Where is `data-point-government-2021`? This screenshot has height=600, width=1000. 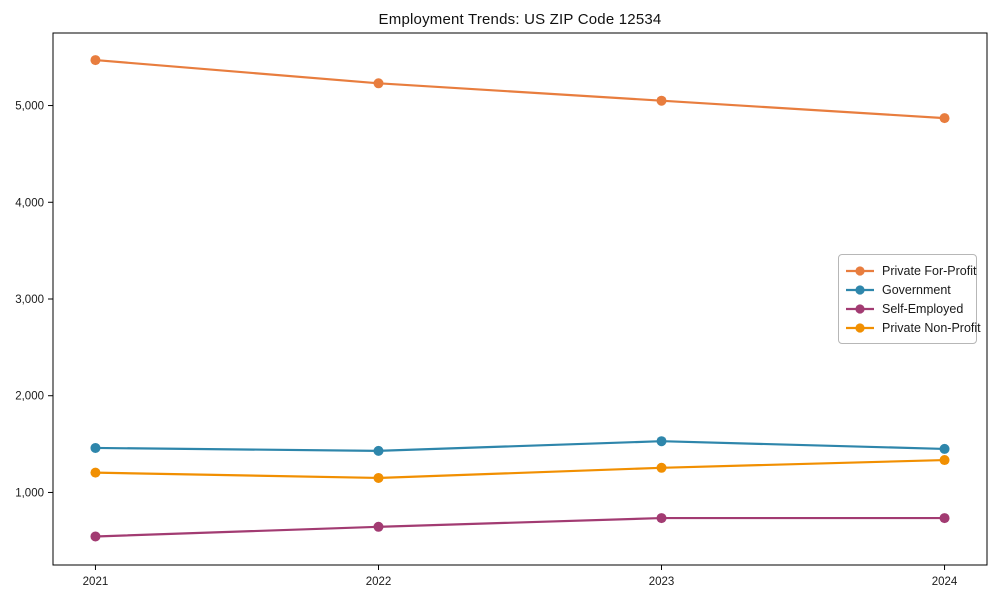
data-point-government-2021 is located at coordinates (95, 447).